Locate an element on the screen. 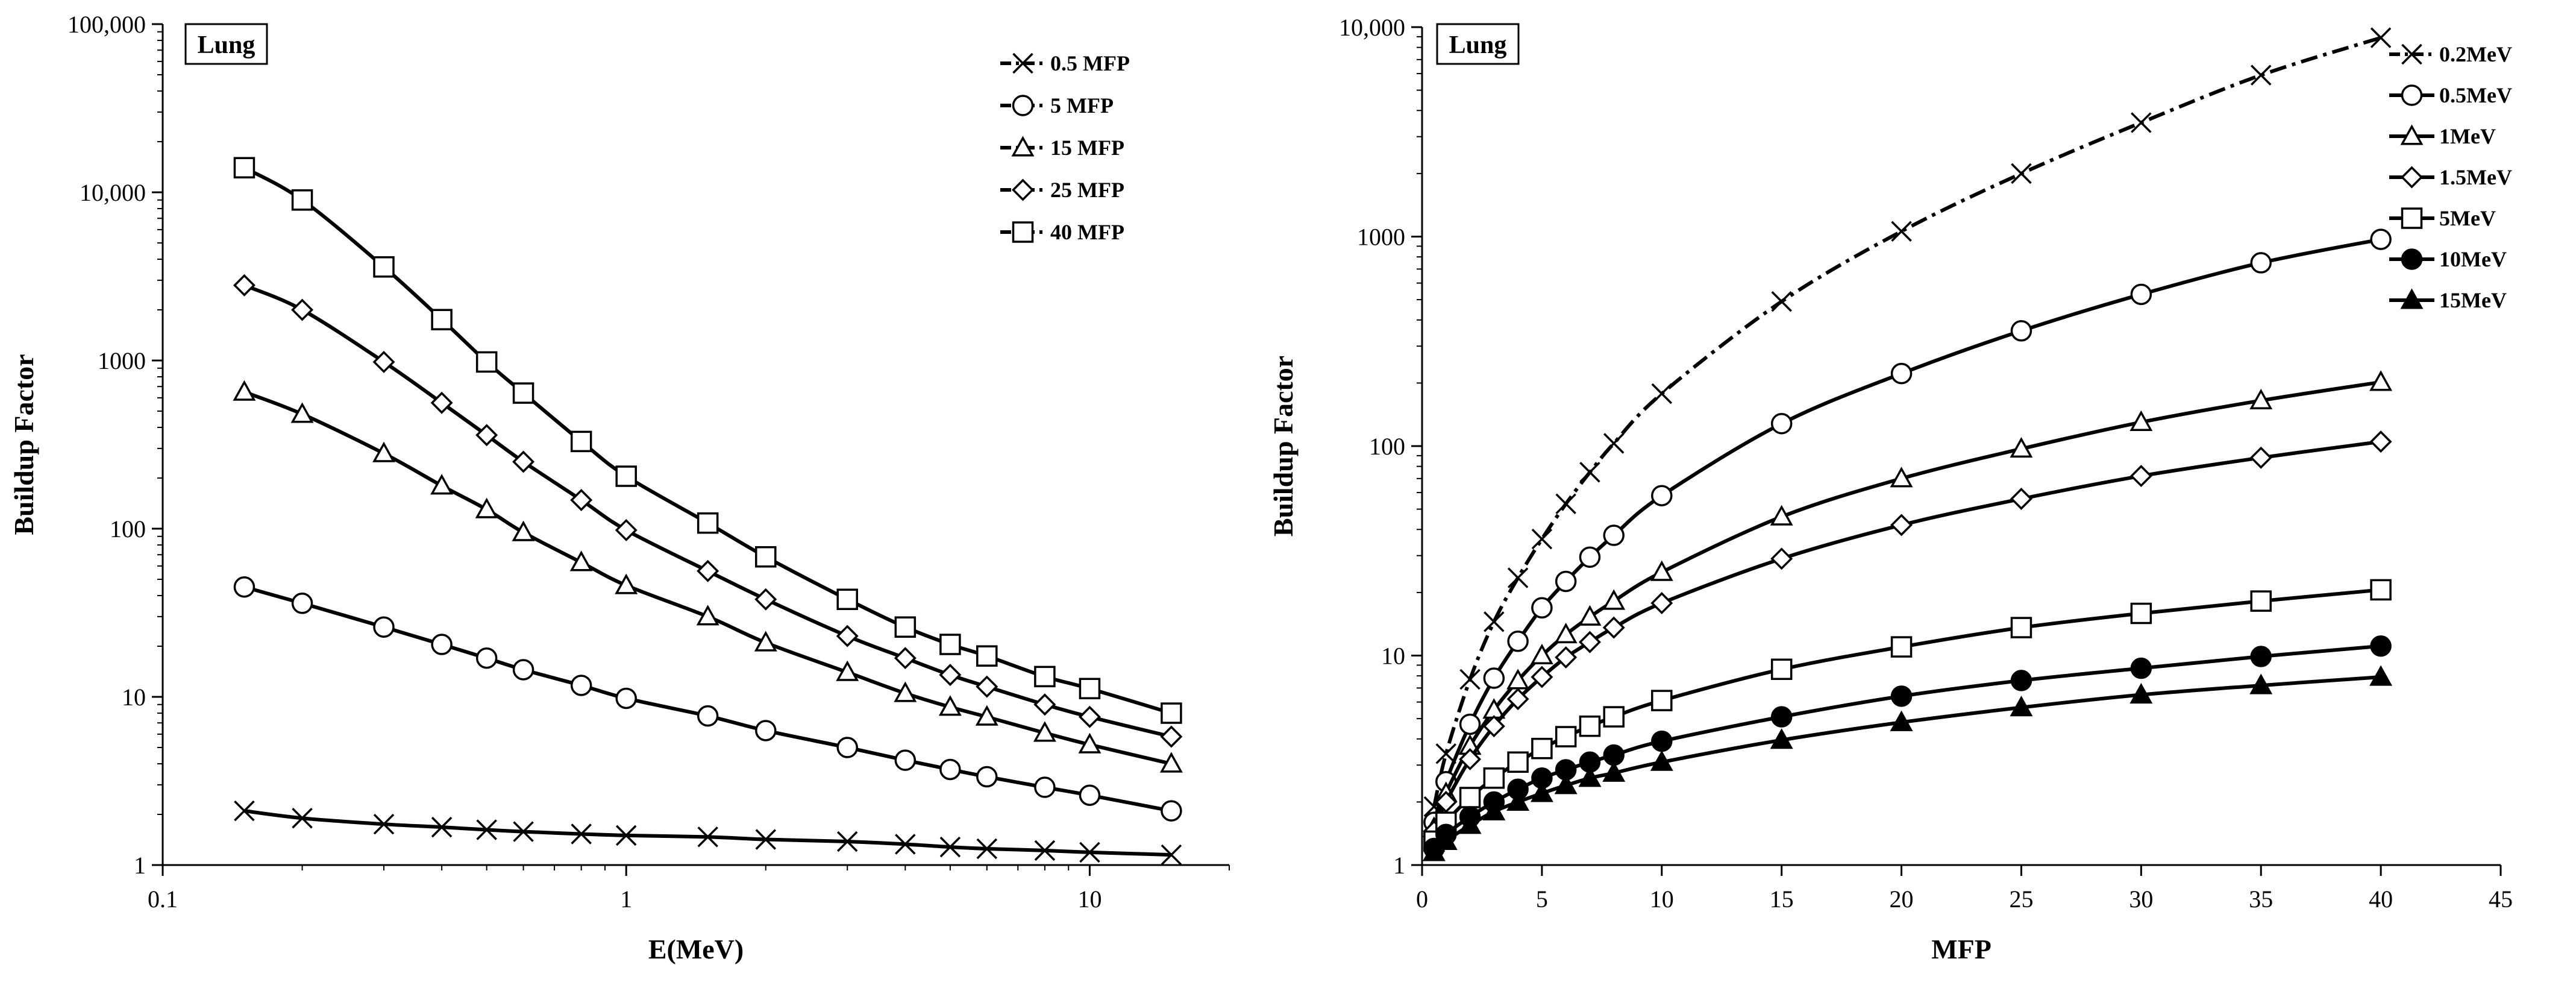  x-tick-label: 20 is located at coordinates (1902, 899).